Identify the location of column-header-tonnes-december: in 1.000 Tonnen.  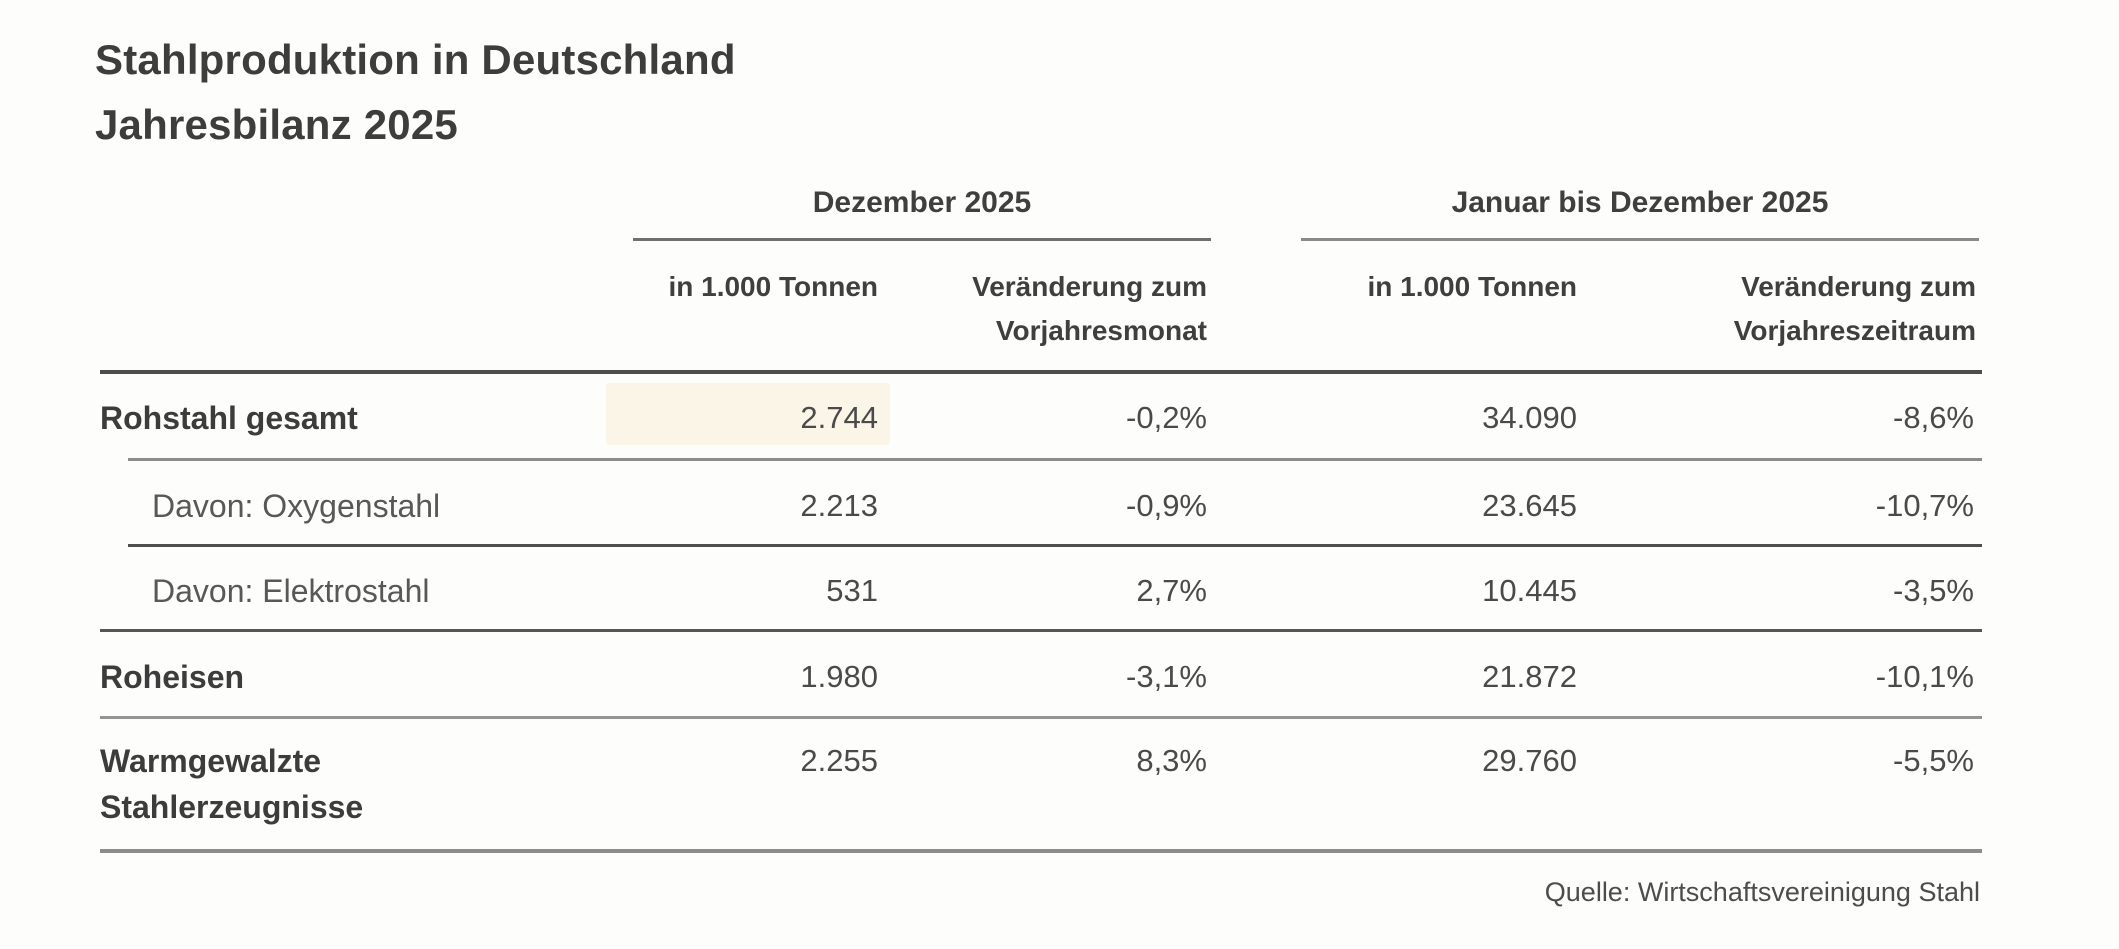
(773, 286).